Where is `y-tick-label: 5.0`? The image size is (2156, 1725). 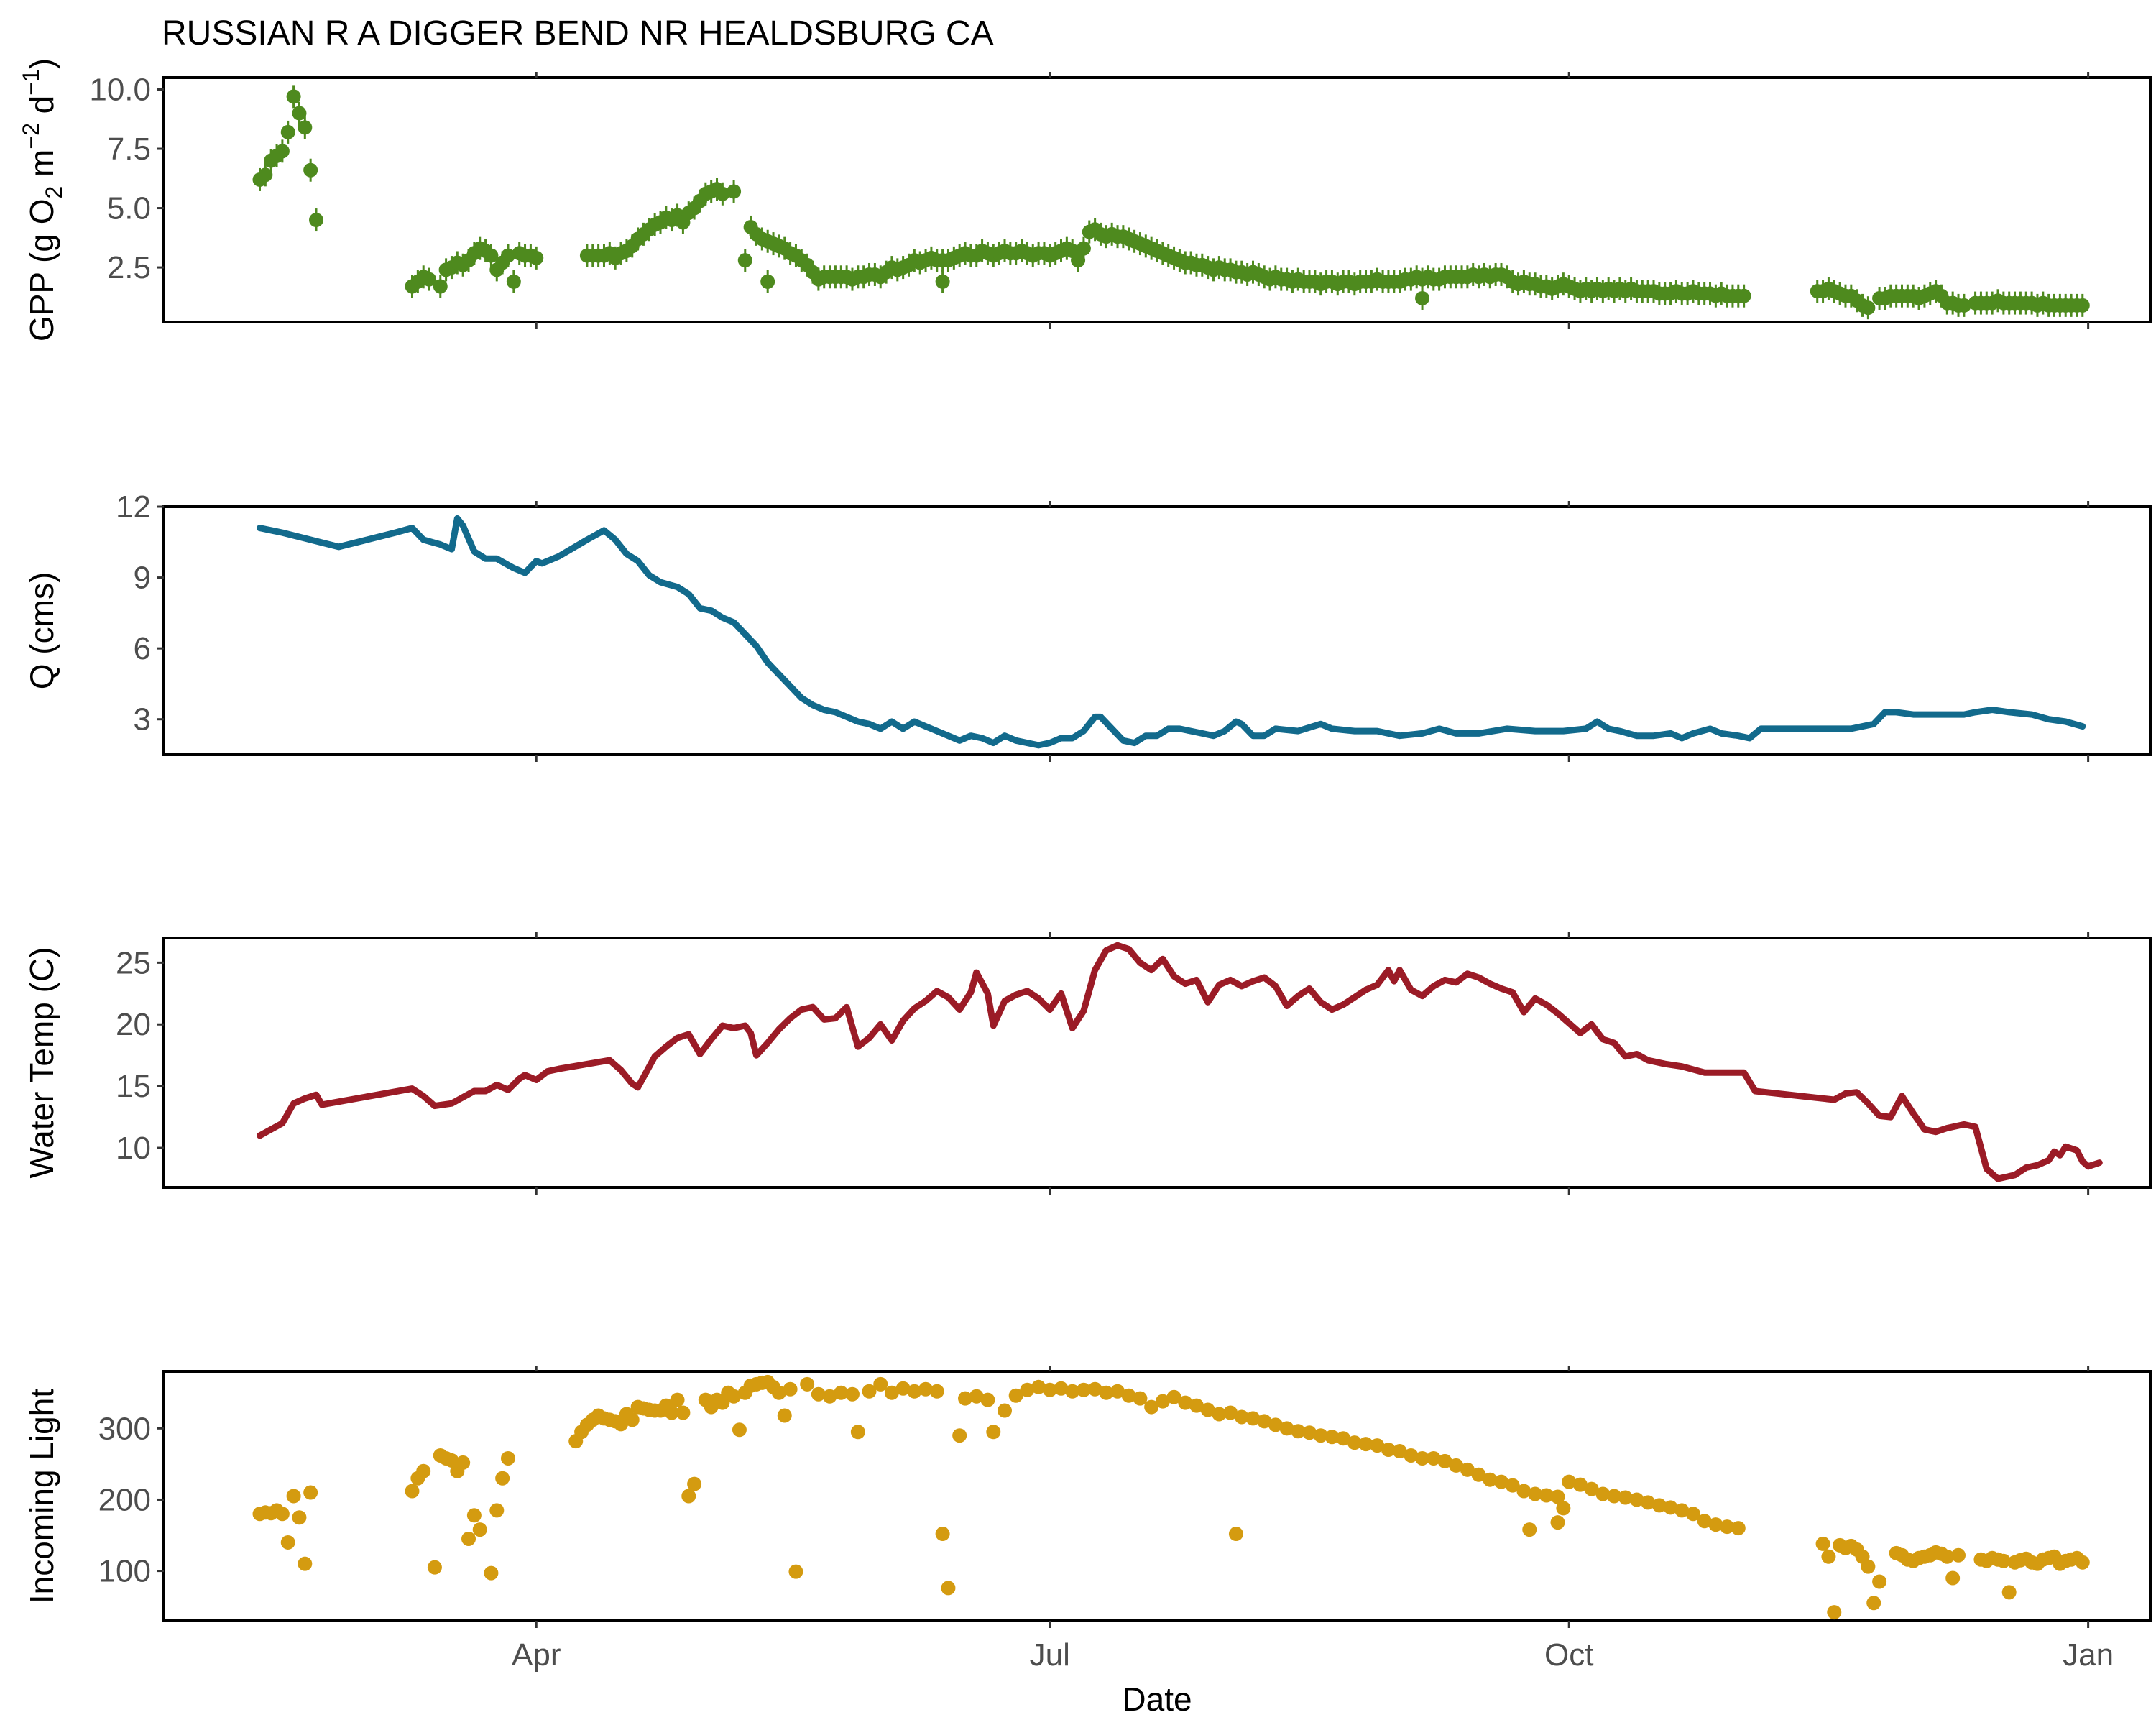 y-tick-label: 5.0 is located at coordinates (129, 208).